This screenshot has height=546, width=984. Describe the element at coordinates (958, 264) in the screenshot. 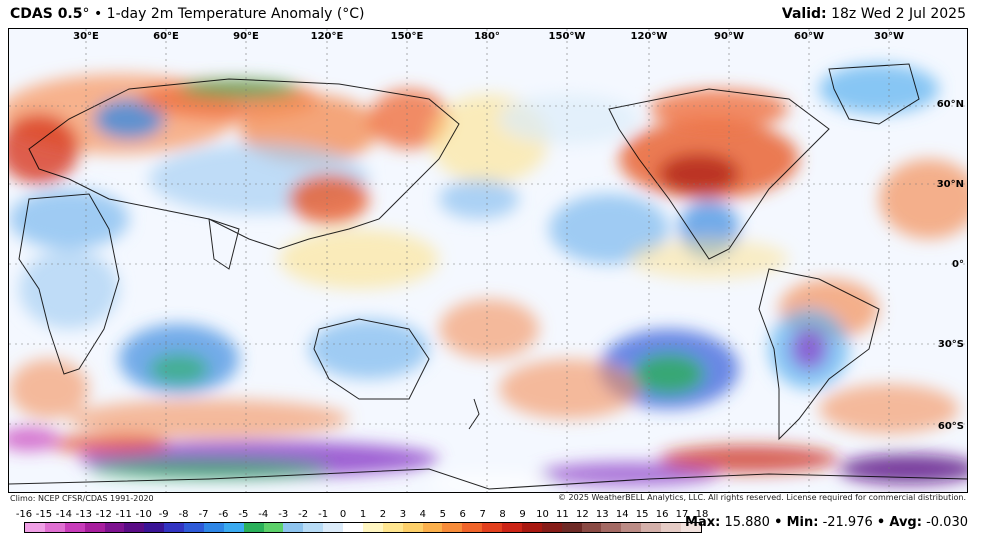

I see `lat-label-equator: 0°` at that location.